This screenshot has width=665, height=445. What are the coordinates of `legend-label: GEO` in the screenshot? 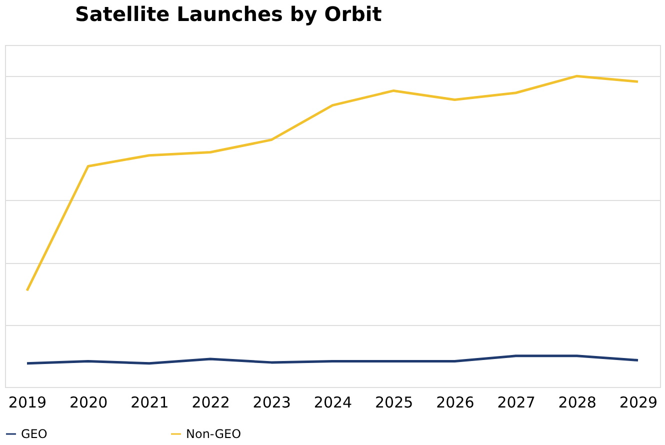 It's located at (34, 434).